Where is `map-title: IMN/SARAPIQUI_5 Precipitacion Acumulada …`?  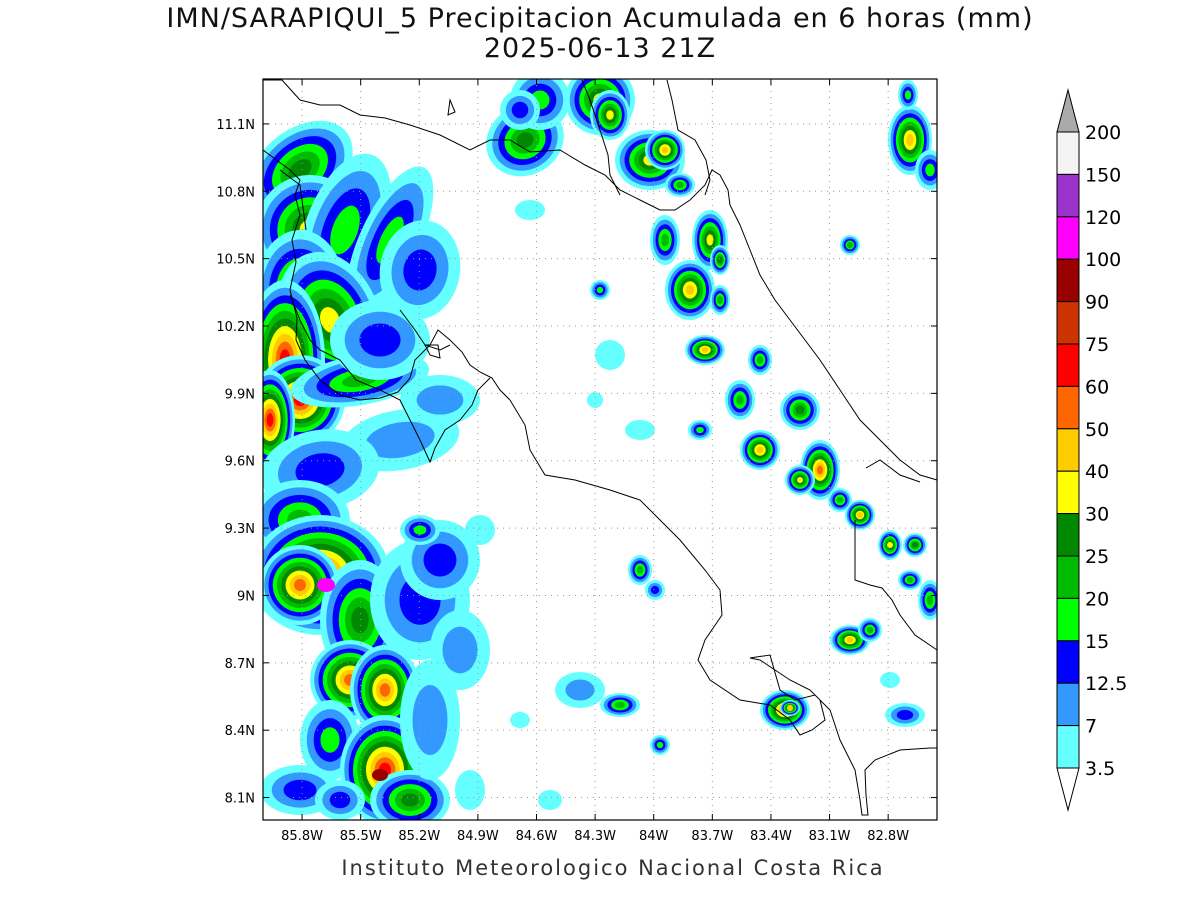 map-title: IMN/SARAPIQUI_5 Precipitacion Acumulada … is located at coordinates (600, 18).